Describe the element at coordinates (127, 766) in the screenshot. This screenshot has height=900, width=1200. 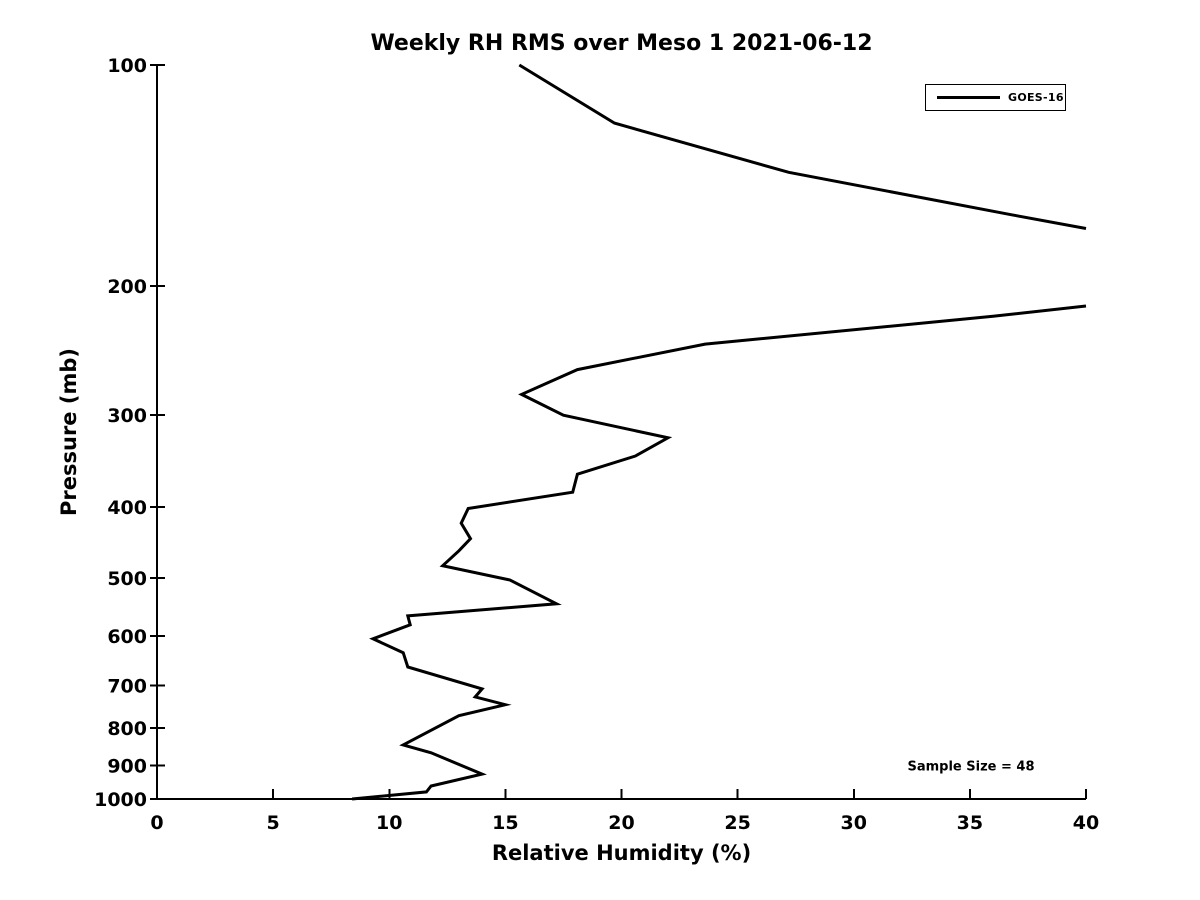
I see `y-tick-label: 900` at that location.